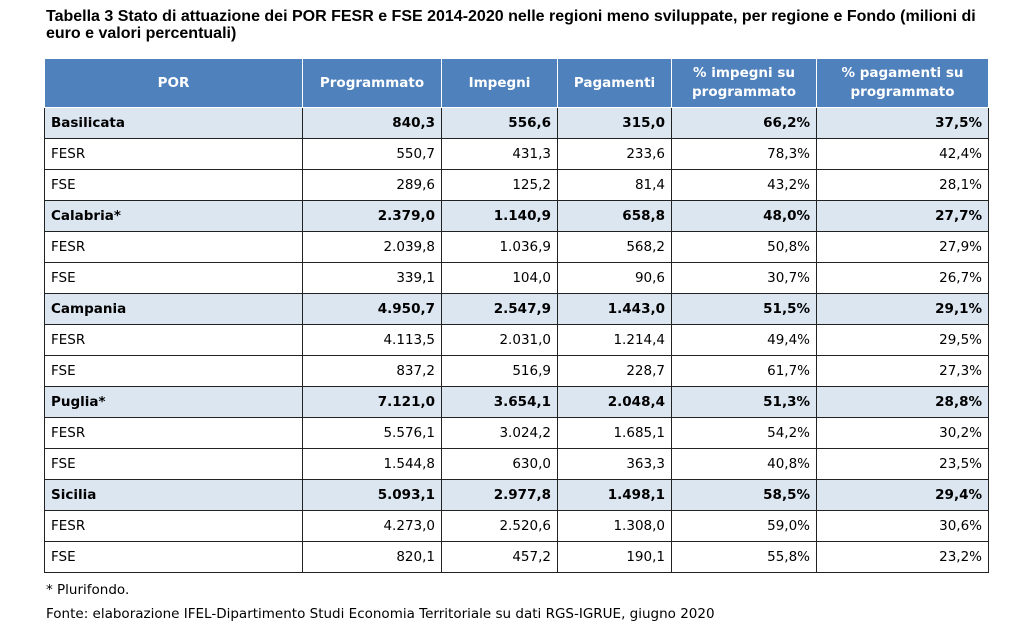 Image resolution: width=1024 pixels, height=638 pixels. Describe the element at coordinates (499, 309) in the screenshot. I see `value-cell: 2.547,9` at that location.